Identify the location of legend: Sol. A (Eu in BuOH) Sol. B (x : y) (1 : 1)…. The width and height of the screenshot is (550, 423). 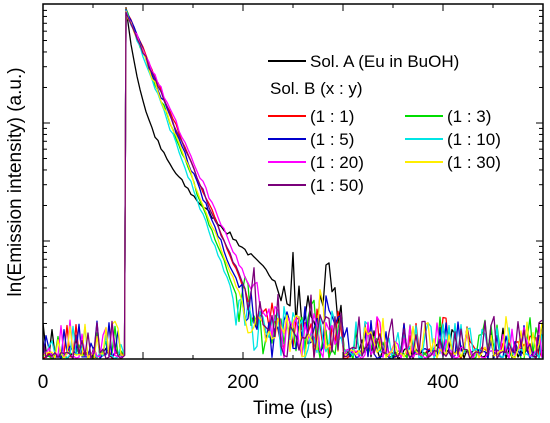
(384, 123).